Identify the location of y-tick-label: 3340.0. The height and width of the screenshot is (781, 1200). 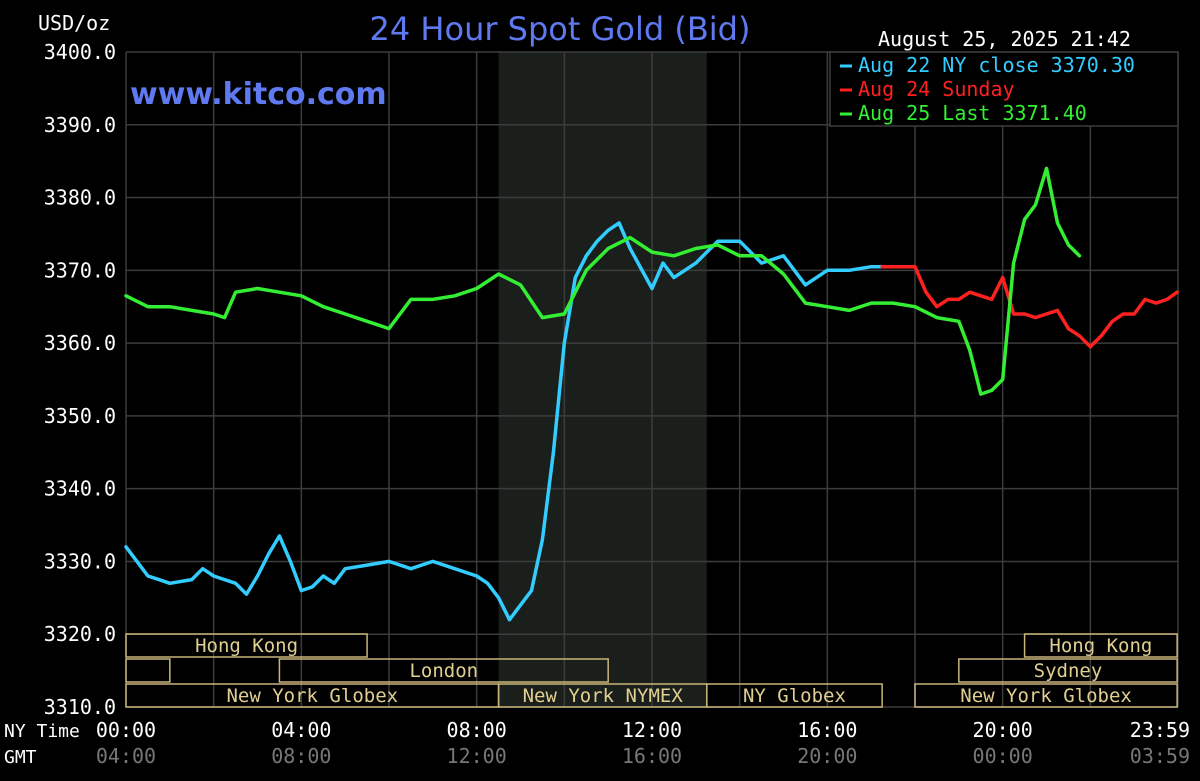
(80, 489).